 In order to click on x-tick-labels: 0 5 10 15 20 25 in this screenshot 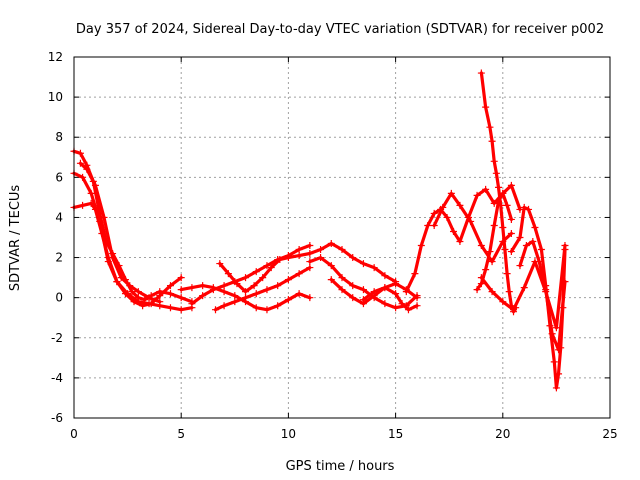, I will do `click(343, 434)`.